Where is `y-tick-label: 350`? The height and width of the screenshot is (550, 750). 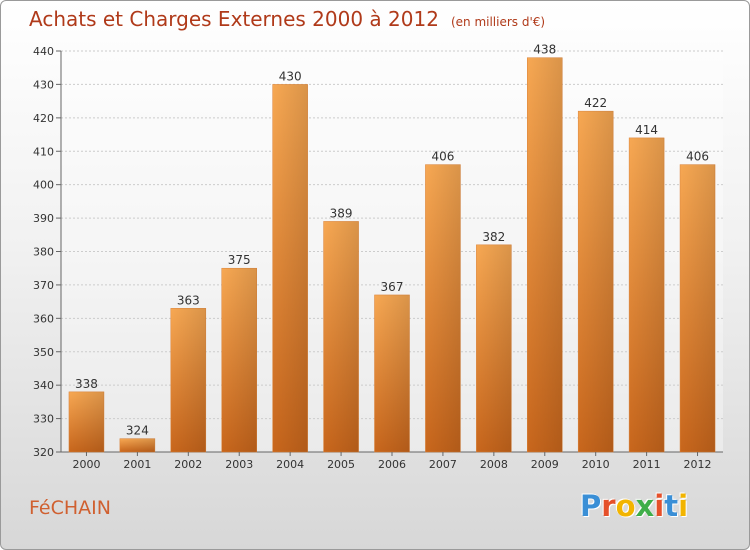 y-tick-label: 350 is located at coordinates (43, 352).